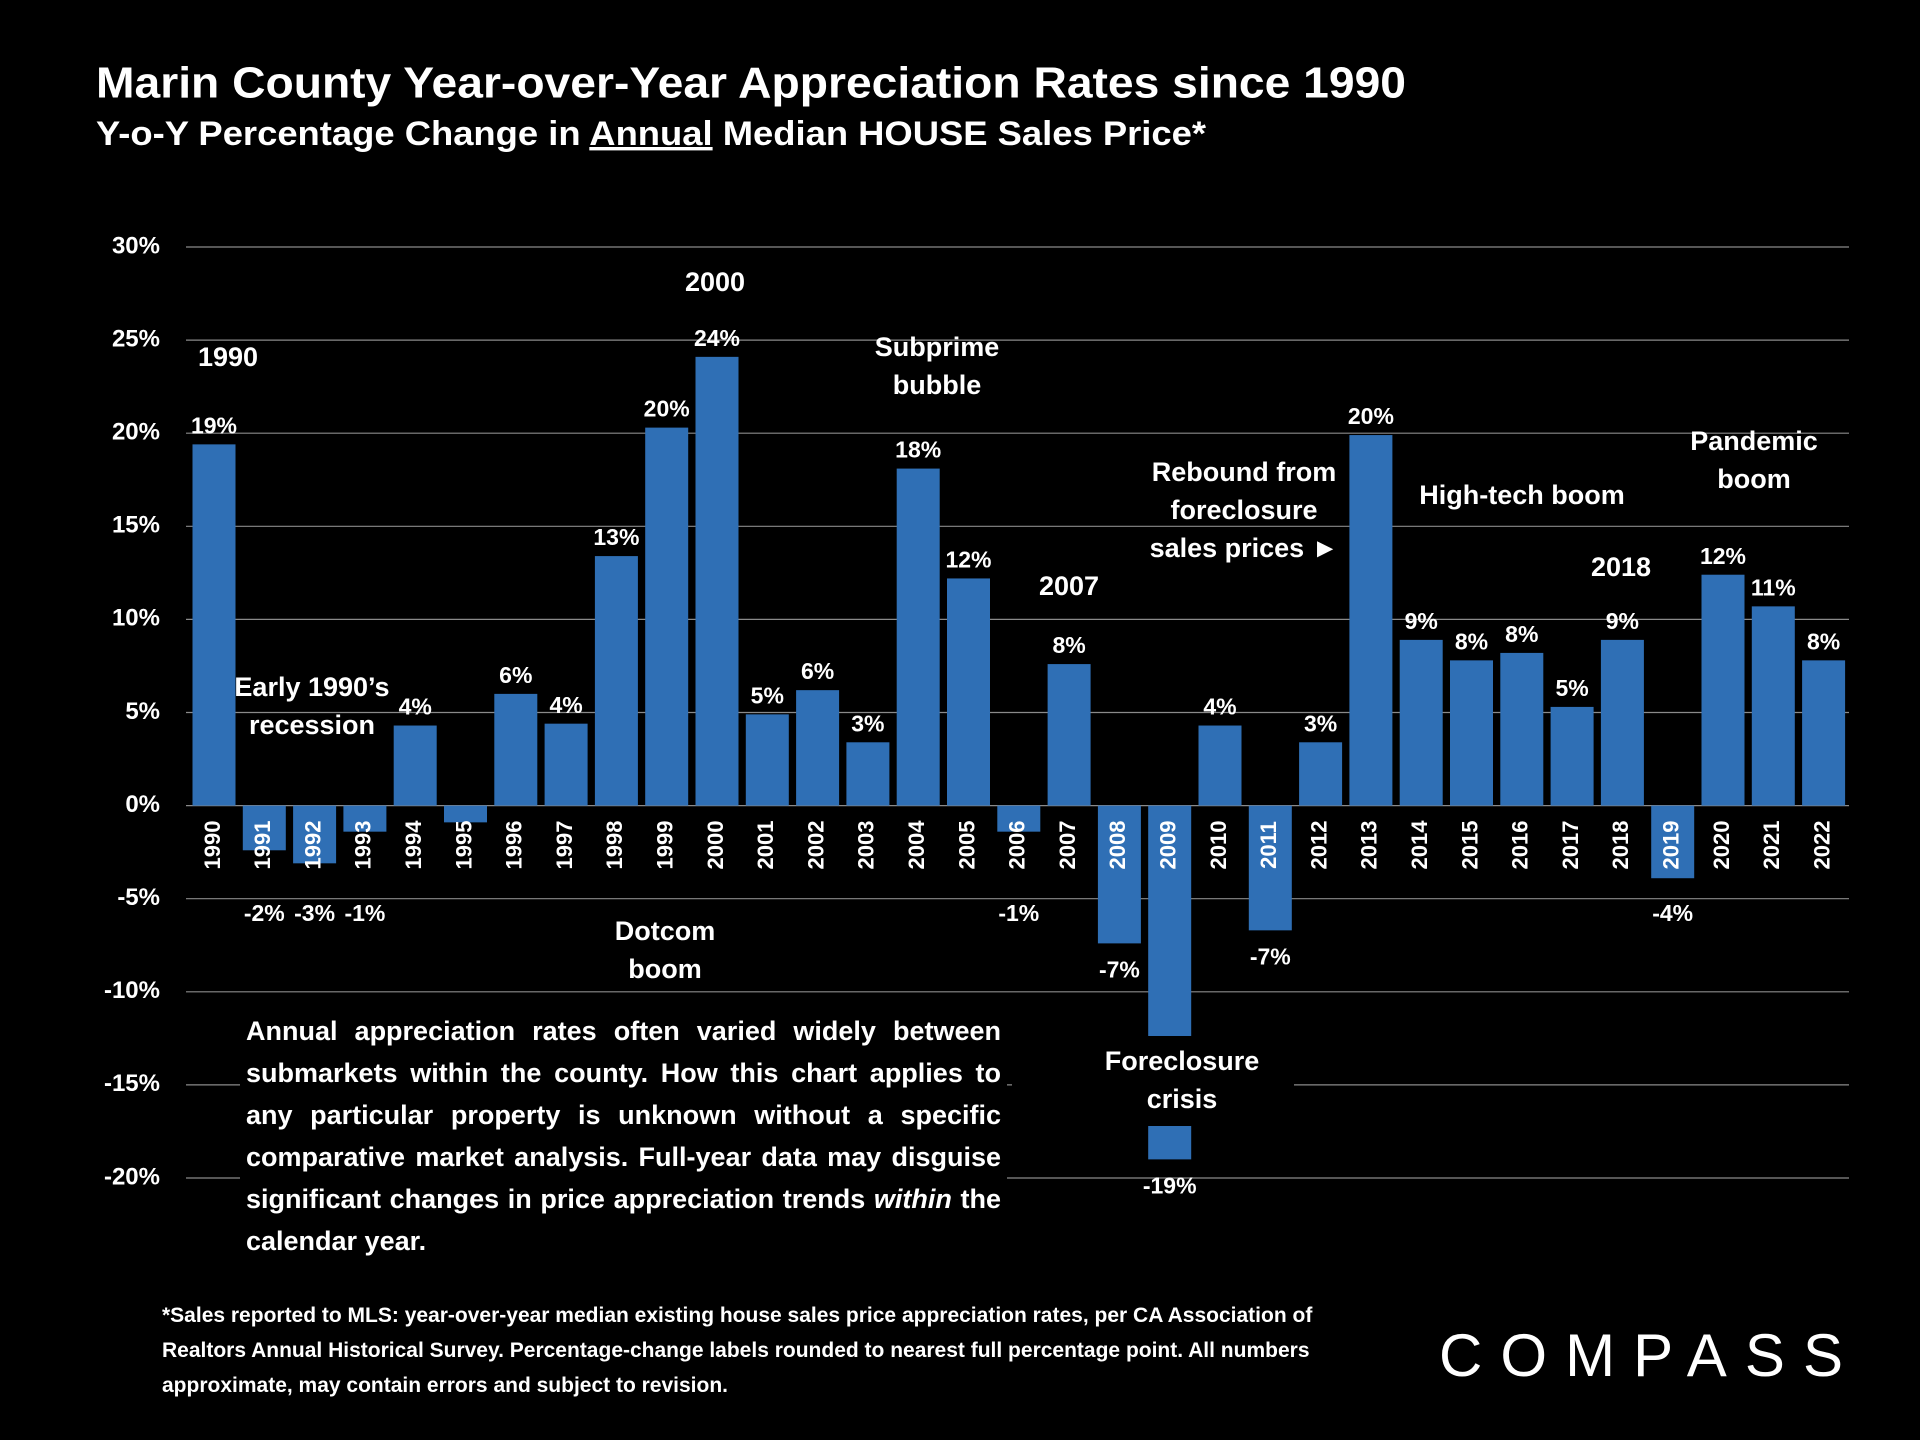 The width and height of the screenshot is (1920, 1440). What do you see at coordinates (1119, 969) in the screenshot?
I see `value-label: -7%` at bounding box center [1119, 969].